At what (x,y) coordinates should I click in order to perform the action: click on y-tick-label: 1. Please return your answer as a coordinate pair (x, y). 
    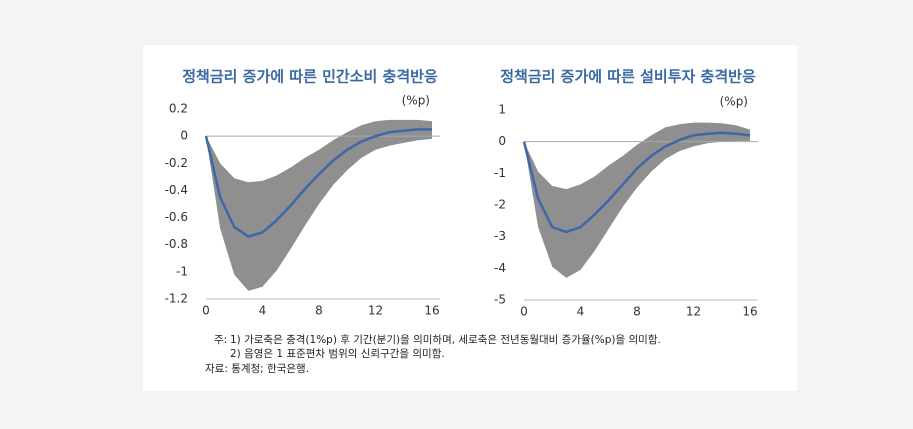
    Looking at the image, I should click on (502, 110).